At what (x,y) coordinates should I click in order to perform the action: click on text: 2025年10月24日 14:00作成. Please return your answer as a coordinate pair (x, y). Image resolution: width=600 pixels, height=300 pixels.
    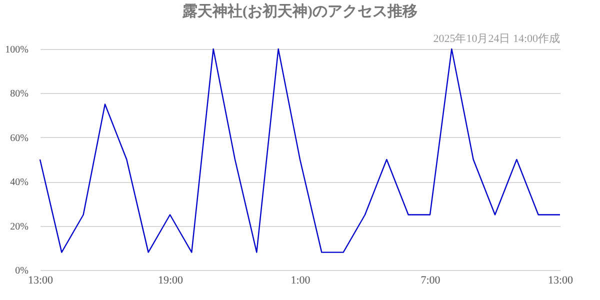
    Looking at the image, I should click on (496, 38).